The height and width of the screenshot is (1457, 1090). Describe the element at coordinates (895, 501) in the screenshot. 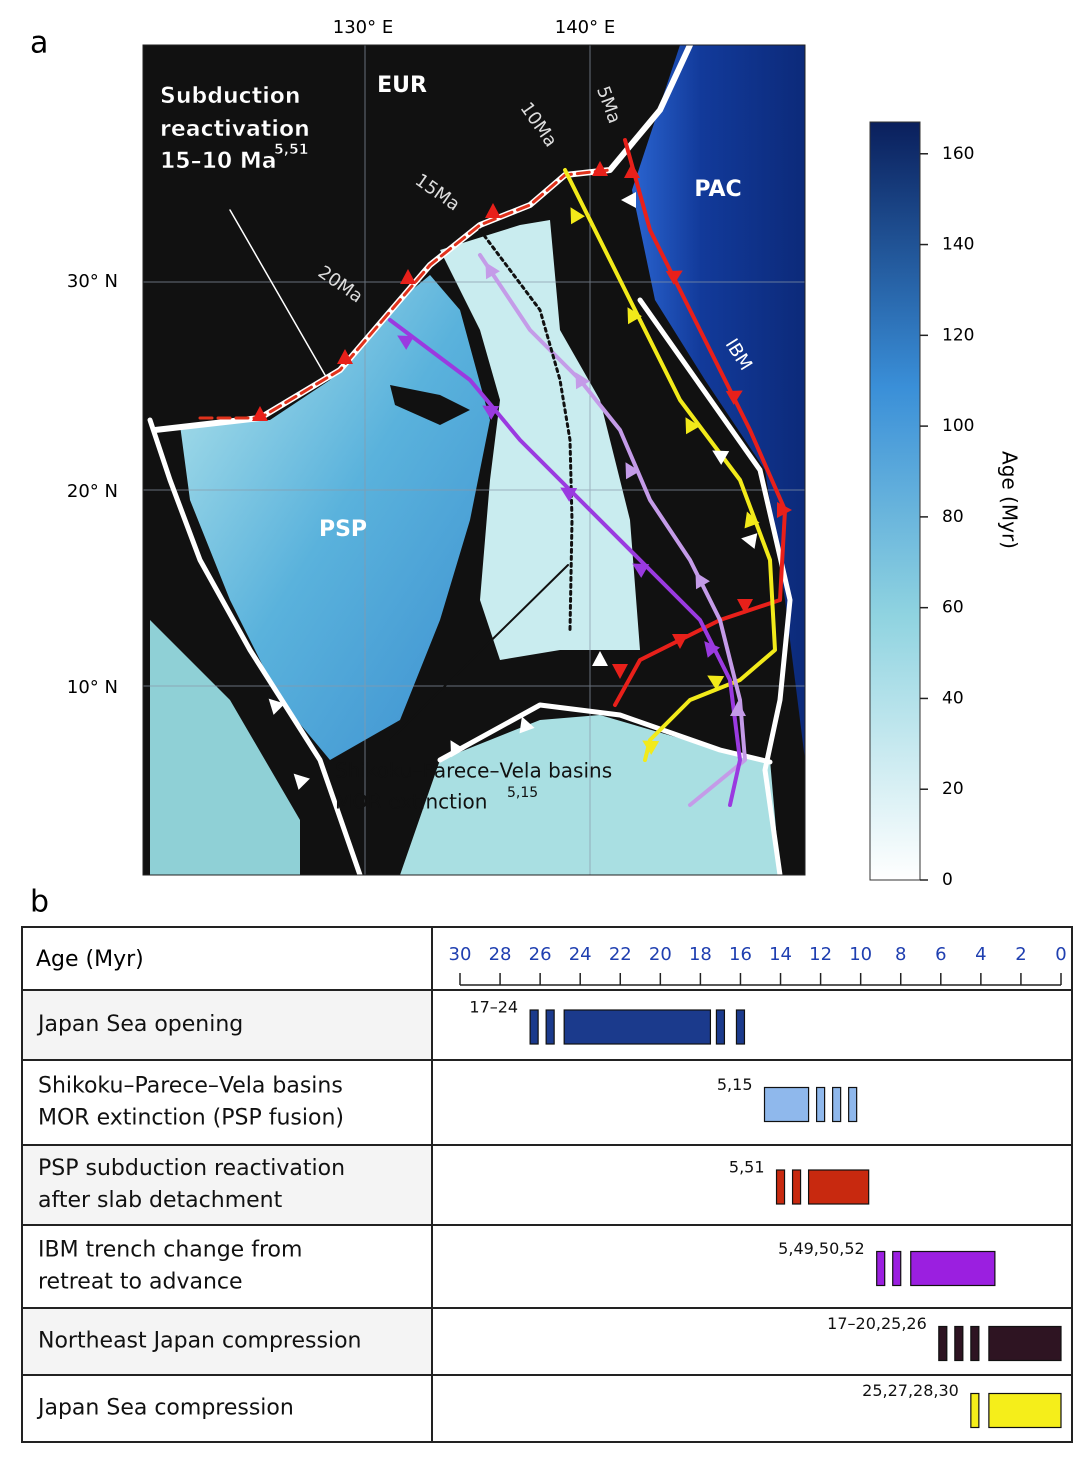

I see `colorbar` at that location.